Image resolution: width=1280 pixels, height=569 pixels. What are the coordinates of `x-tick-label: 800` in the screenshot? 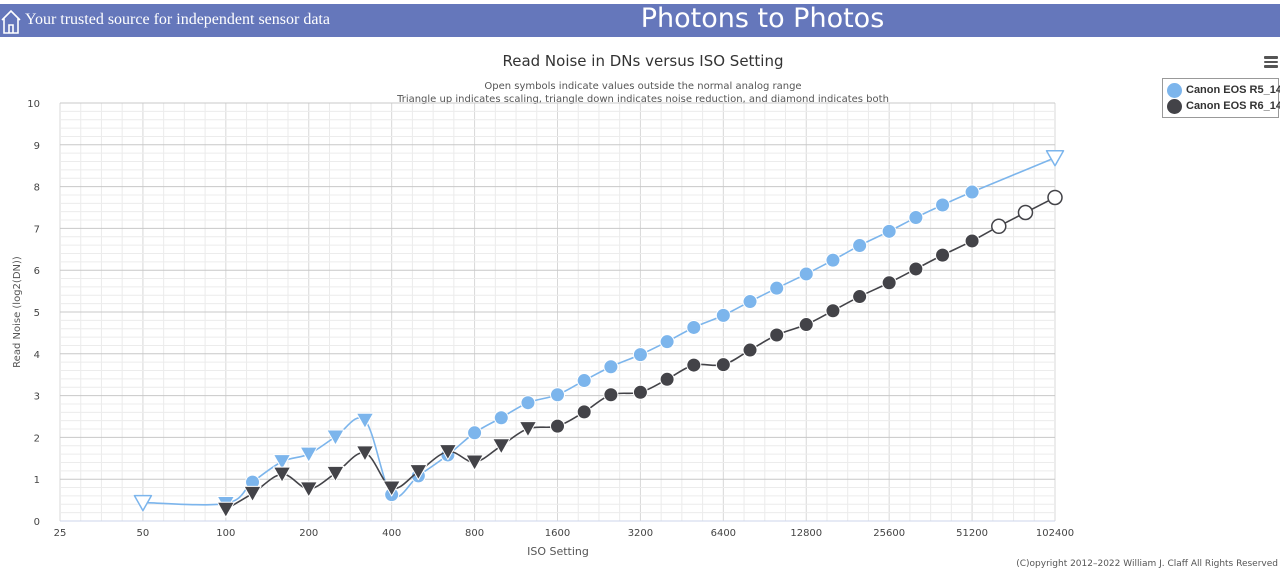 It's located at (474, 533).